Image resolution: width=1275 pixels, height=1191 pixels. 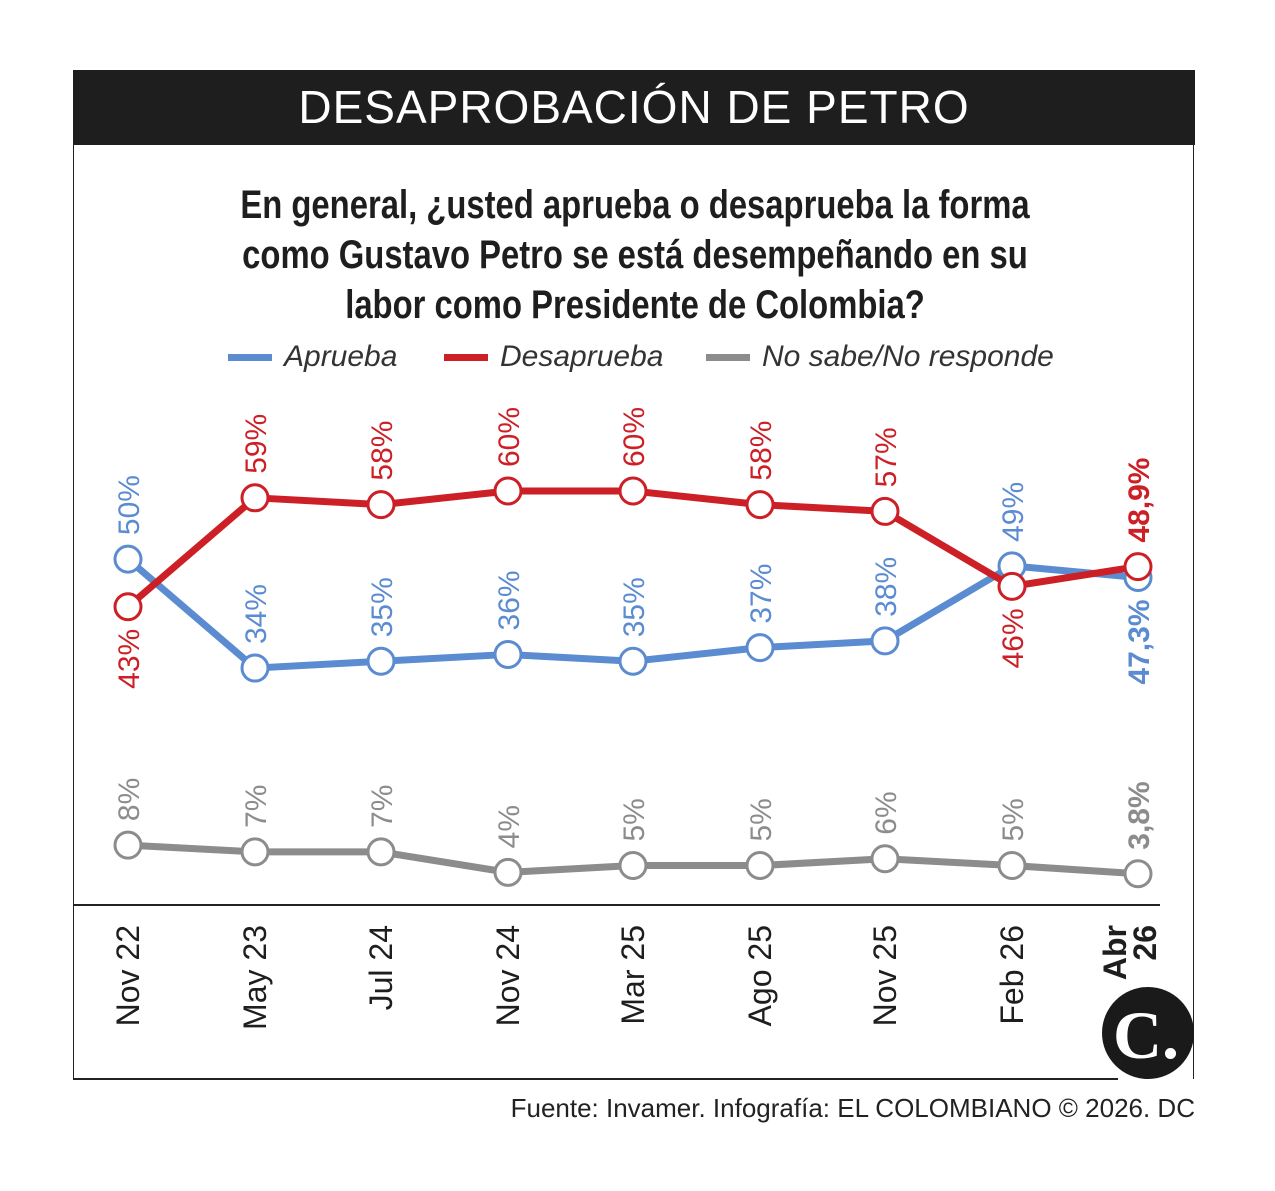 I want to click on data-label: 37%, so click(x=761, y=594).